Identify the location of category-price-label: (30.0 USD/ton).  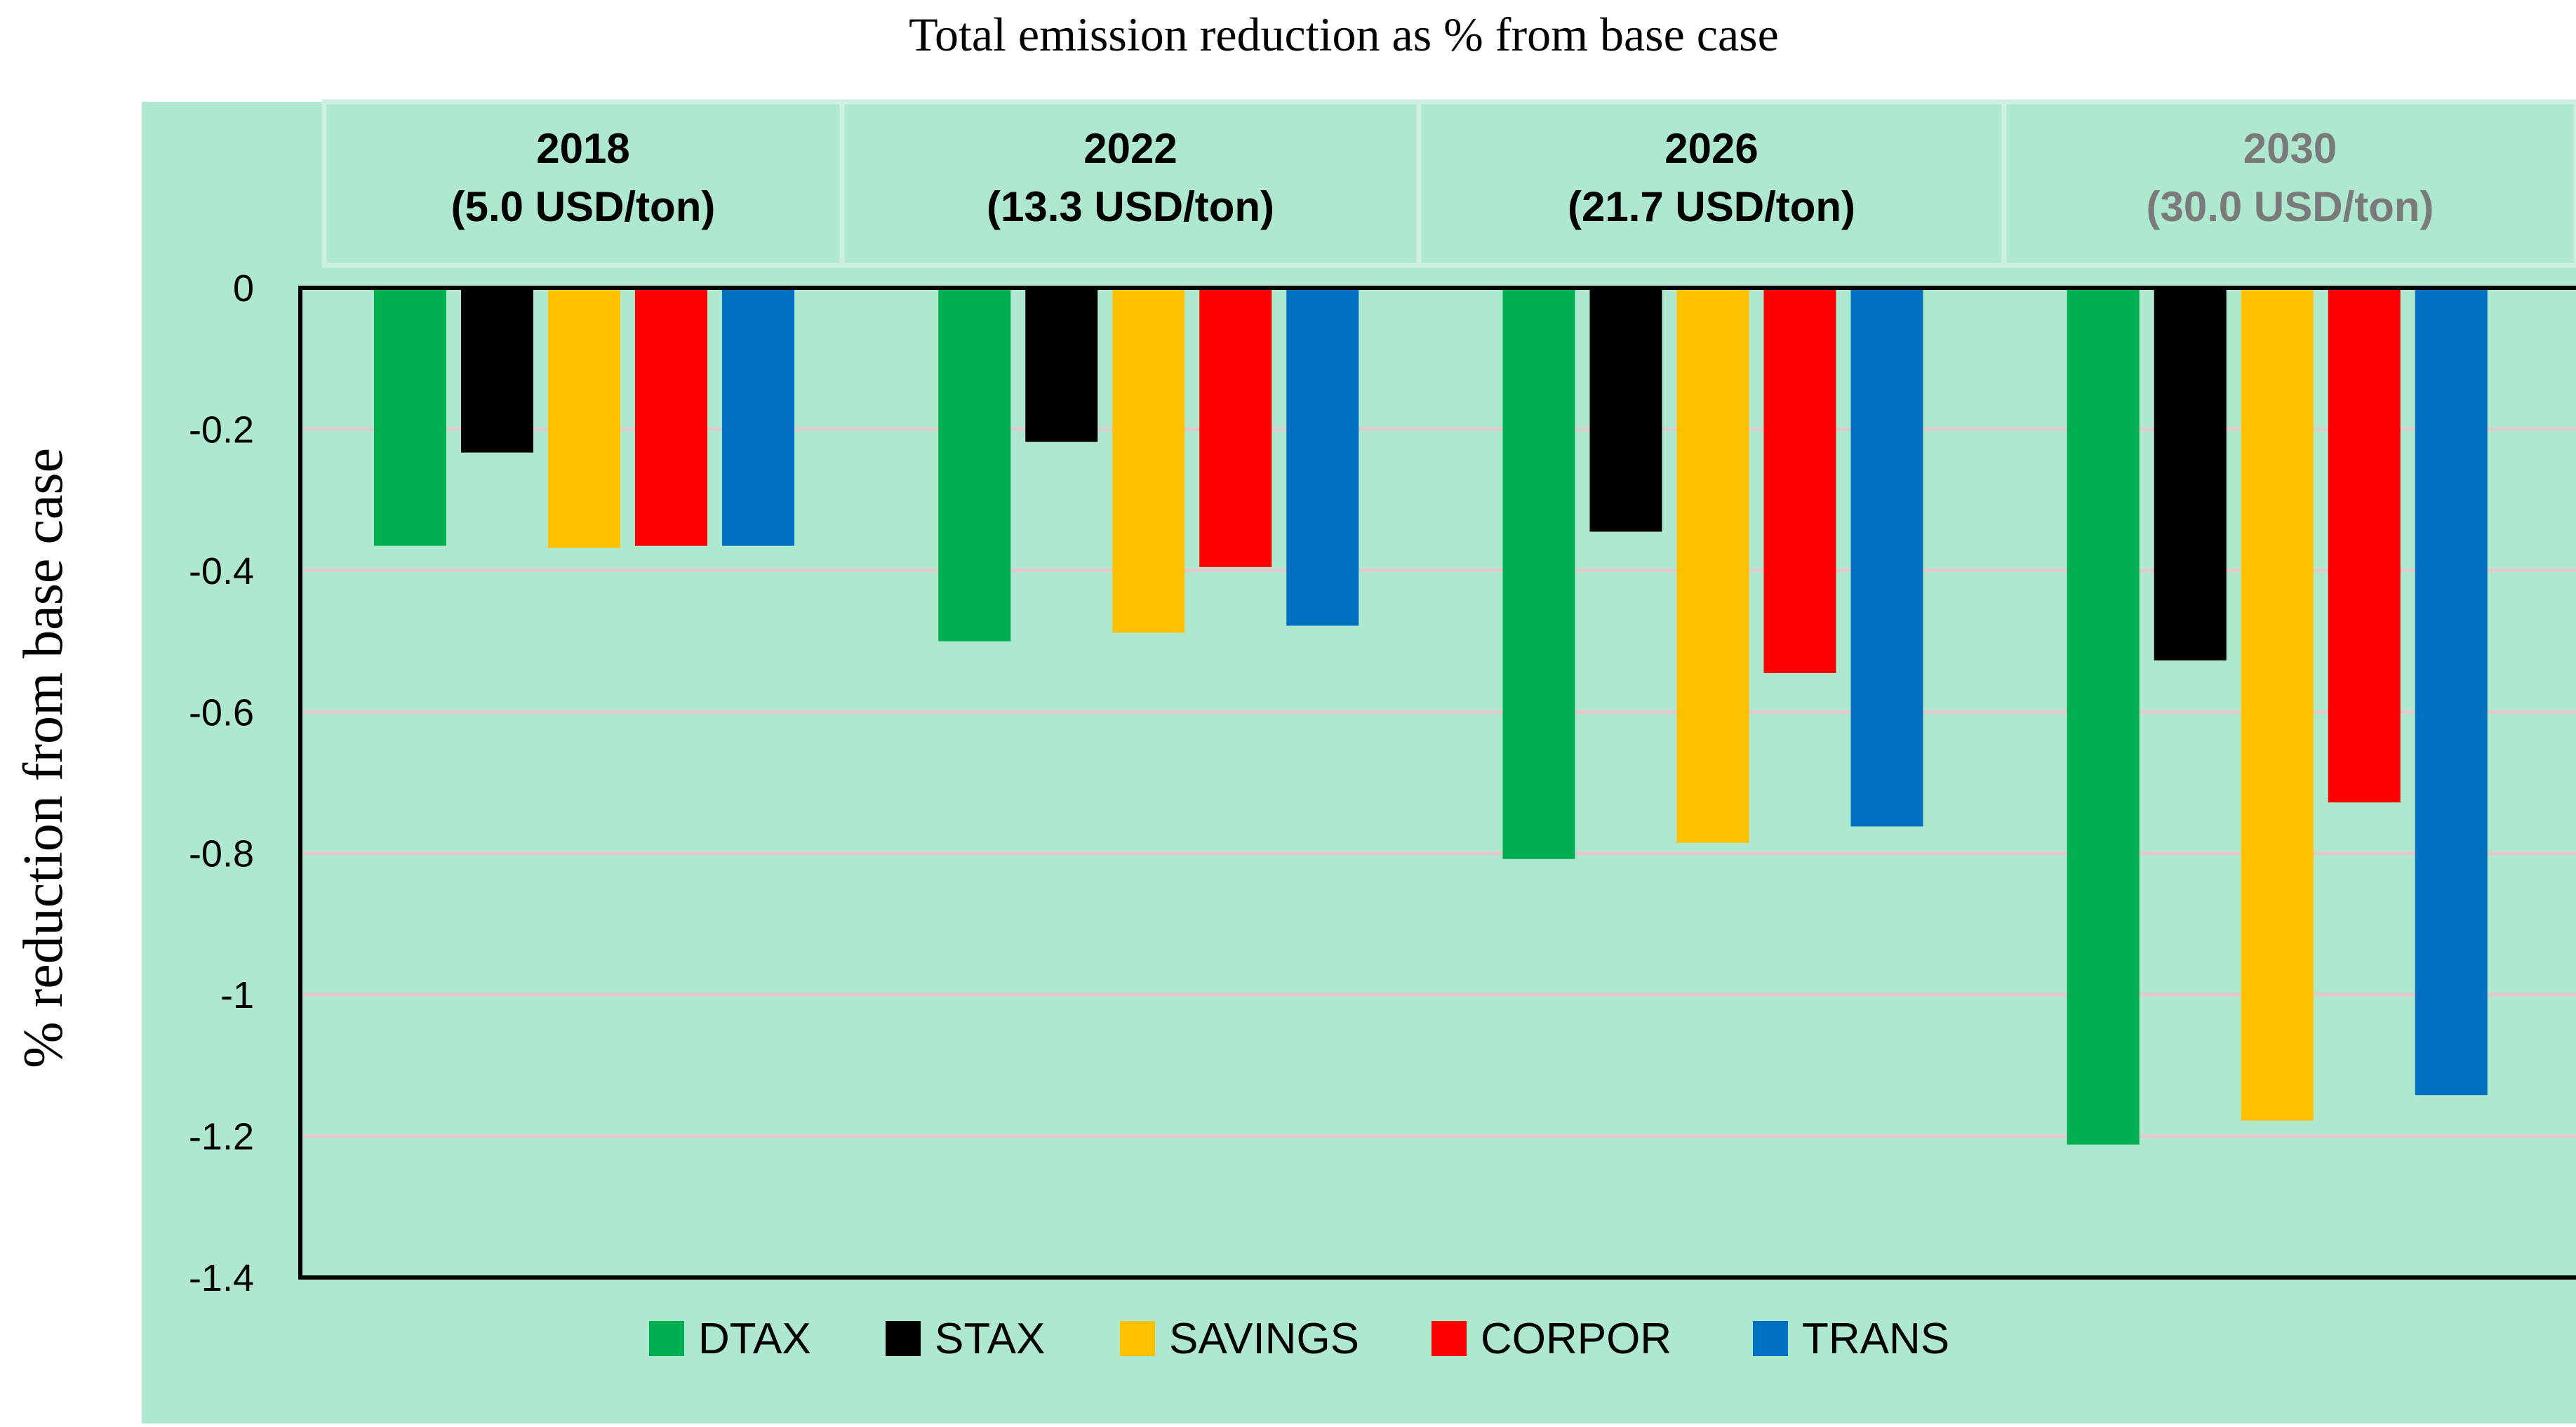
(2290, 206).